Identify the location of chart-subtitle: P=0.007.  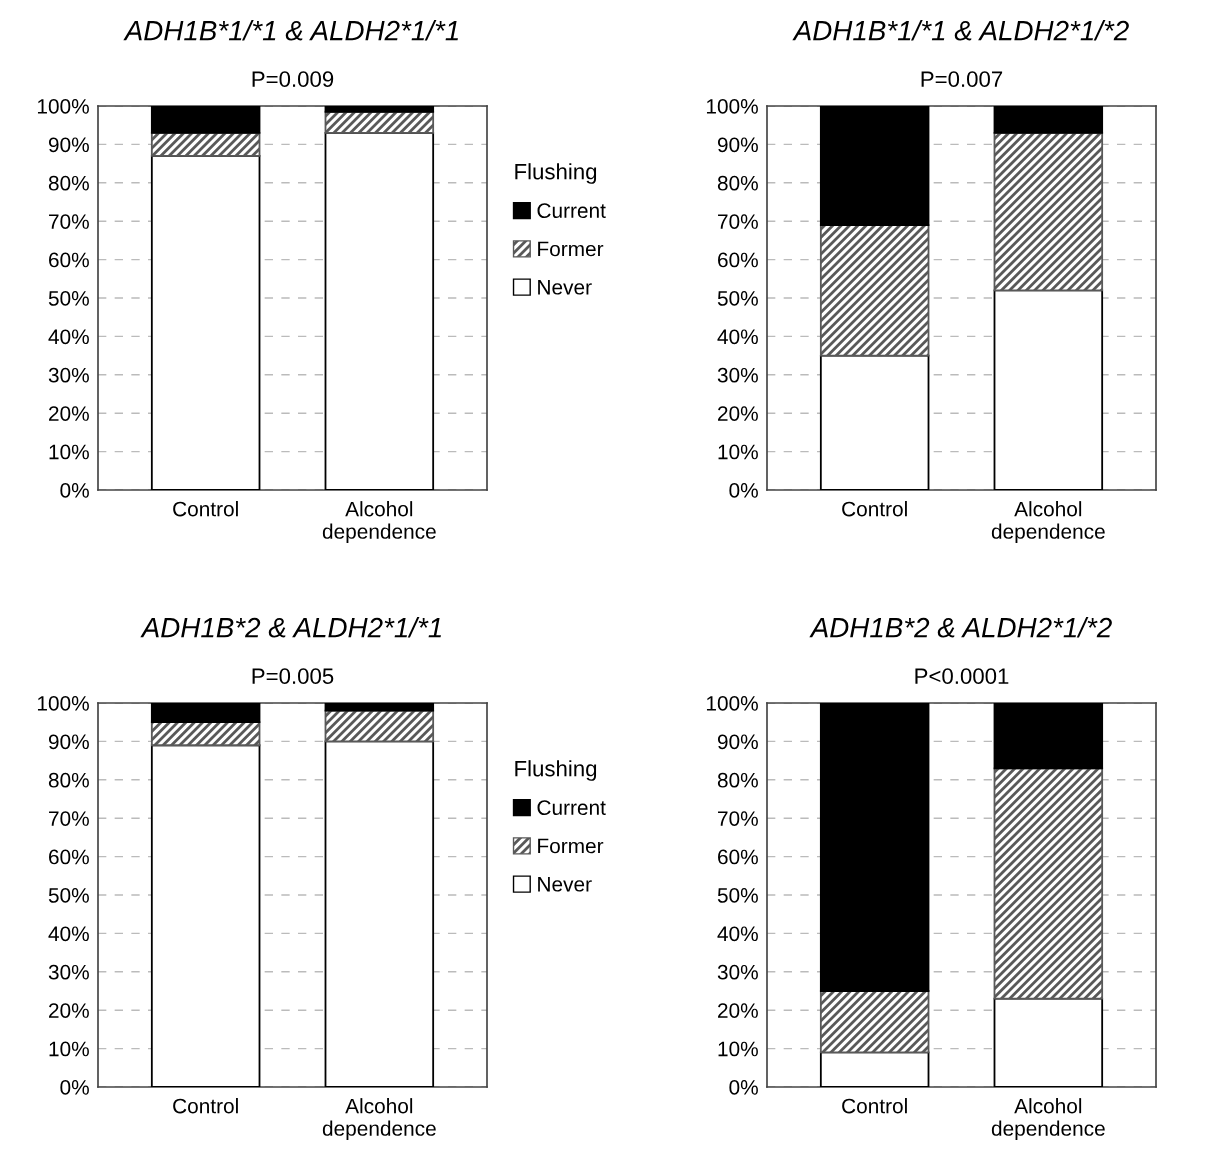
(962, 79).